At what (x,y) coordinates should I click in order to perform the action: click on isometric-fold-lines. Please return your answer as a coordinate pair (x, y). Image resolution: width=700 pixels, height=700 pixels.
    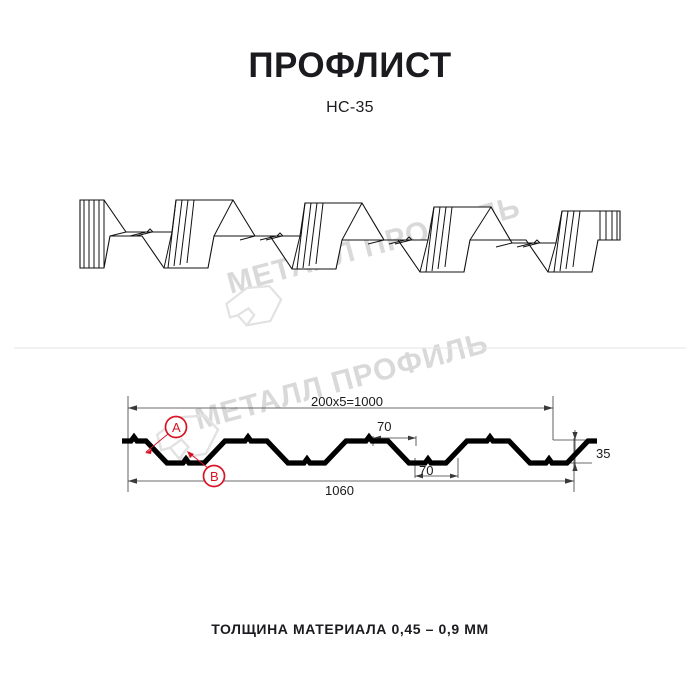
    Looking at the image, I should click on (350, 236).